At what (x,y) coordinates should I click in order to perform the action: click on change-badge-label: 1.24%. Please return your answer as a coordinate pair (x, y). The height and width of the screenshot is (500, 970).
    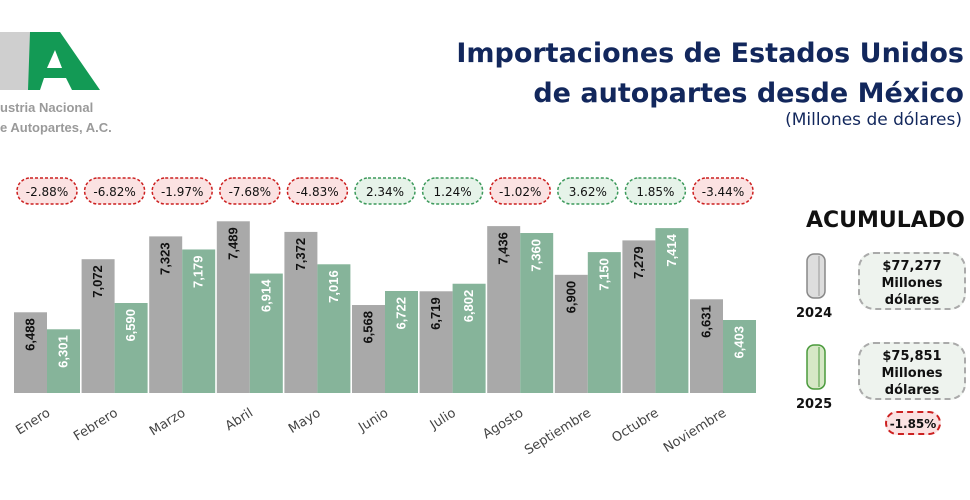
    Looking at the image, I should click on (453, 192).